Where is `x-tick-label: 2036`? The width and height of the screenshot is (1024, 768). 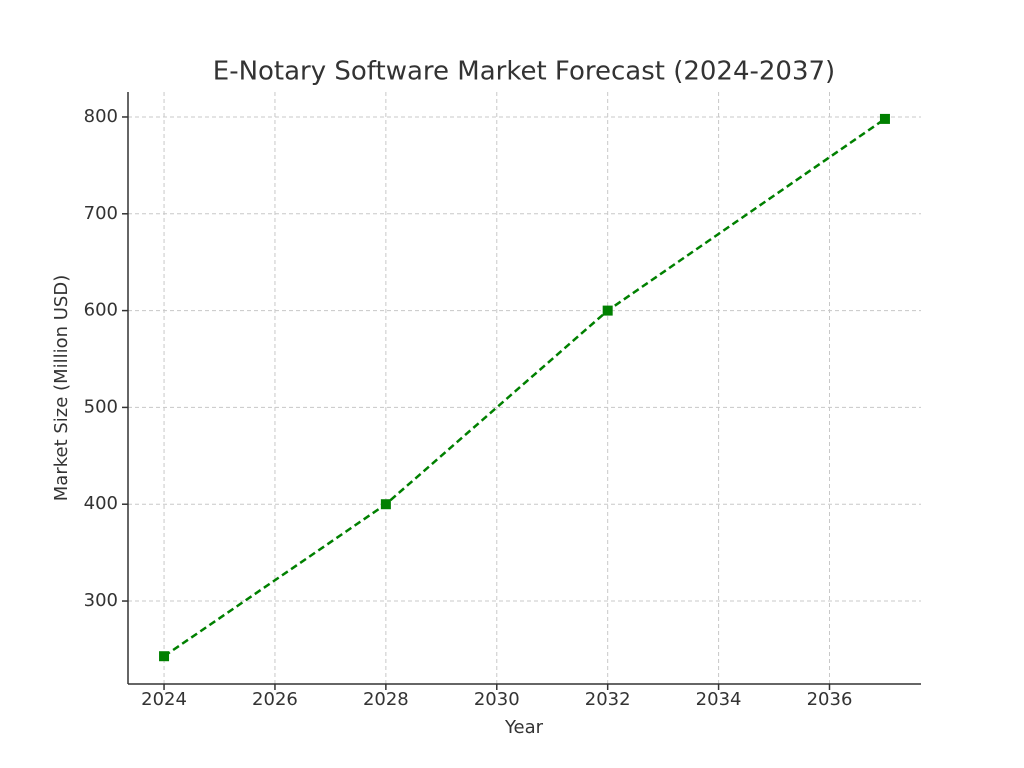 x-tick-label: 2036 is located at coordinates (830, 699).